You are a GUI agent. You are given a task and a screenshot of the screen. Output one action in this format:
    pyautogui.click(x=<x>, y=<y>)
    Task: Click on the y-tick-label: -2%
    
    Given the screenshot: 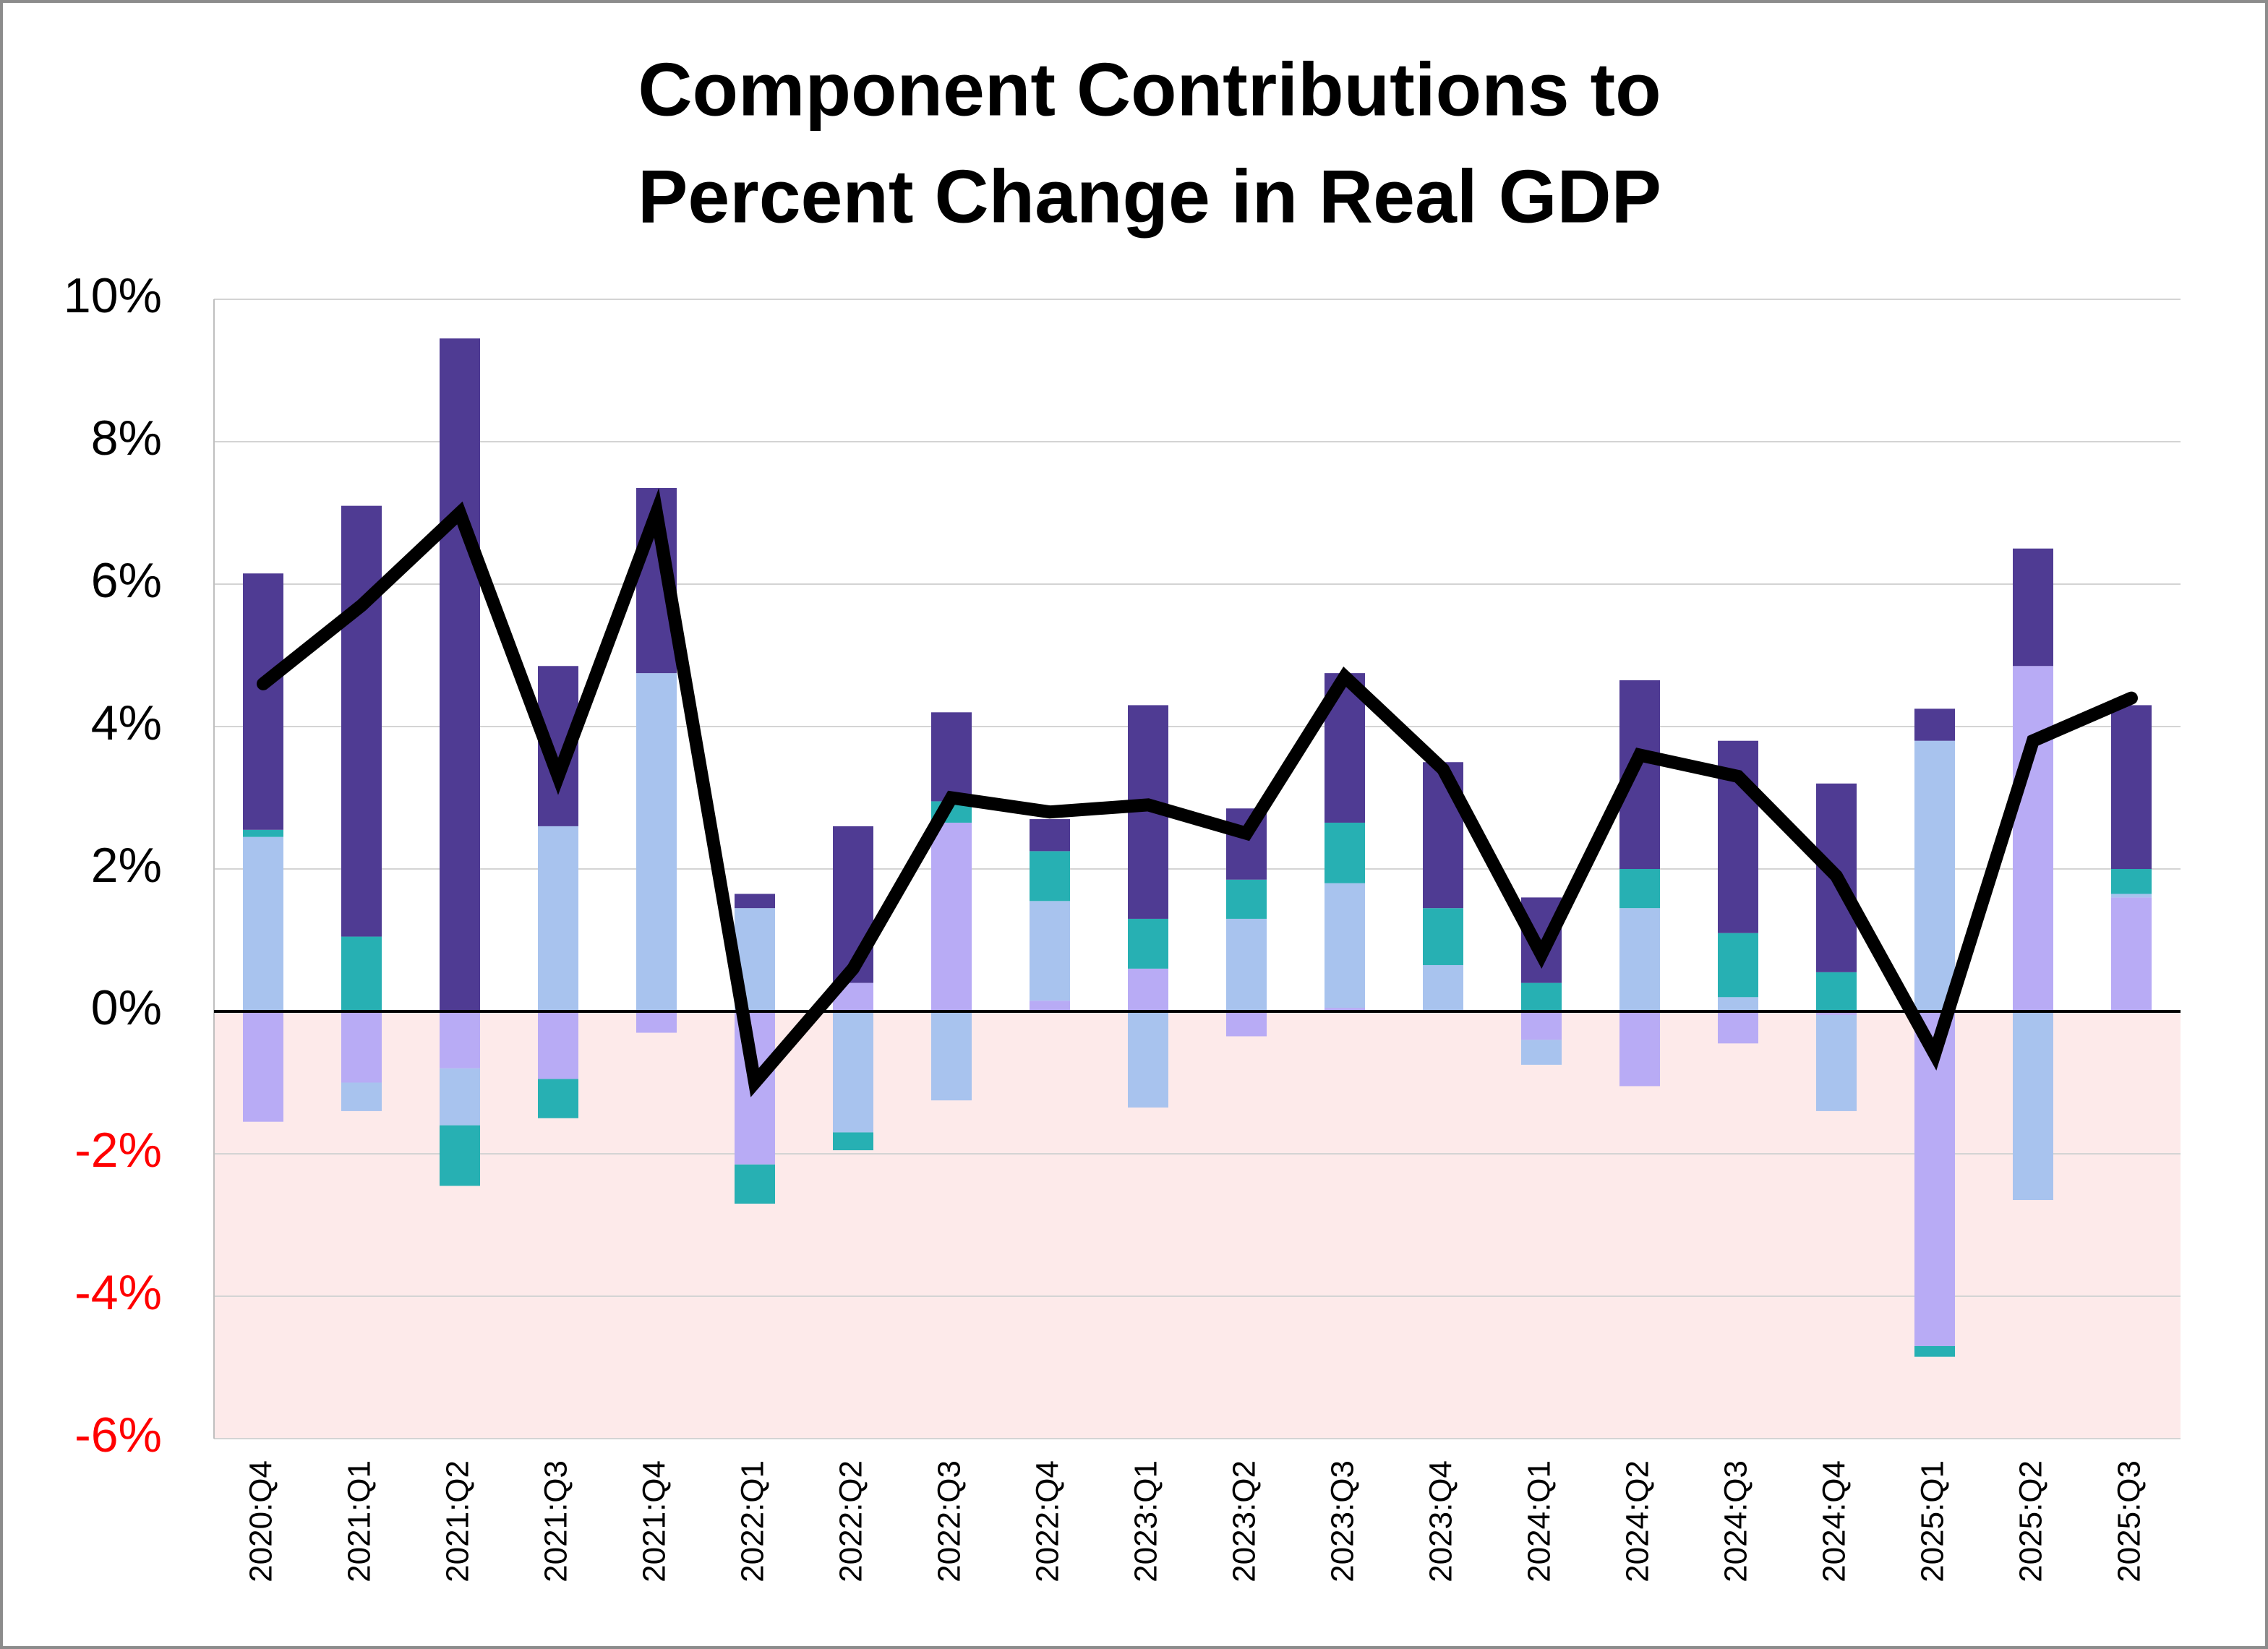 What is the action you would take?
    pyautogui.click(x=118, y=1150)
    